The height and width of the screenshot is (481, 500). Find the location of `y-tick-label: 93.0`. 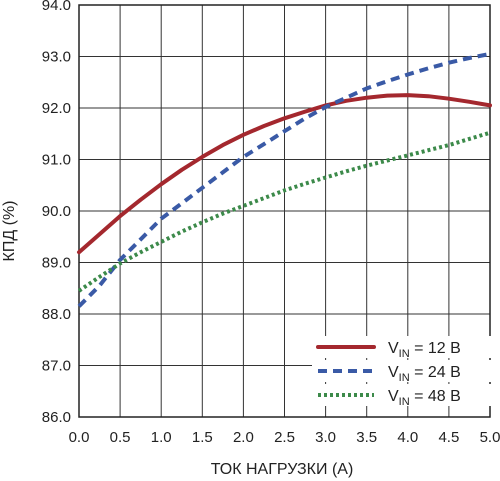

y-tick-label: 93.0 is located at coordinates (56, 57).